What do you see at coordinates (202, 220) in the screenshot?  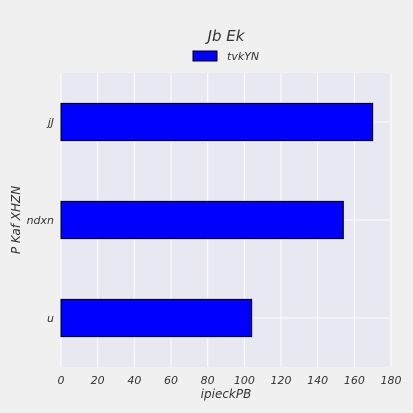 I see `bar-ndxn` at bounding box center [202, 220].